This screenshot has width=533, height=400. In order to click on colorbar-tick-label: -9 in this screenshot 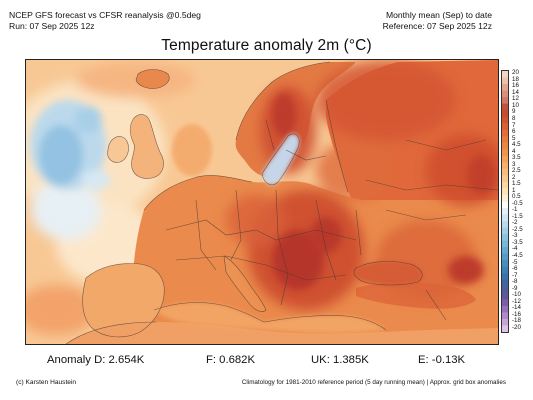, I will do `click(515, 288)`.